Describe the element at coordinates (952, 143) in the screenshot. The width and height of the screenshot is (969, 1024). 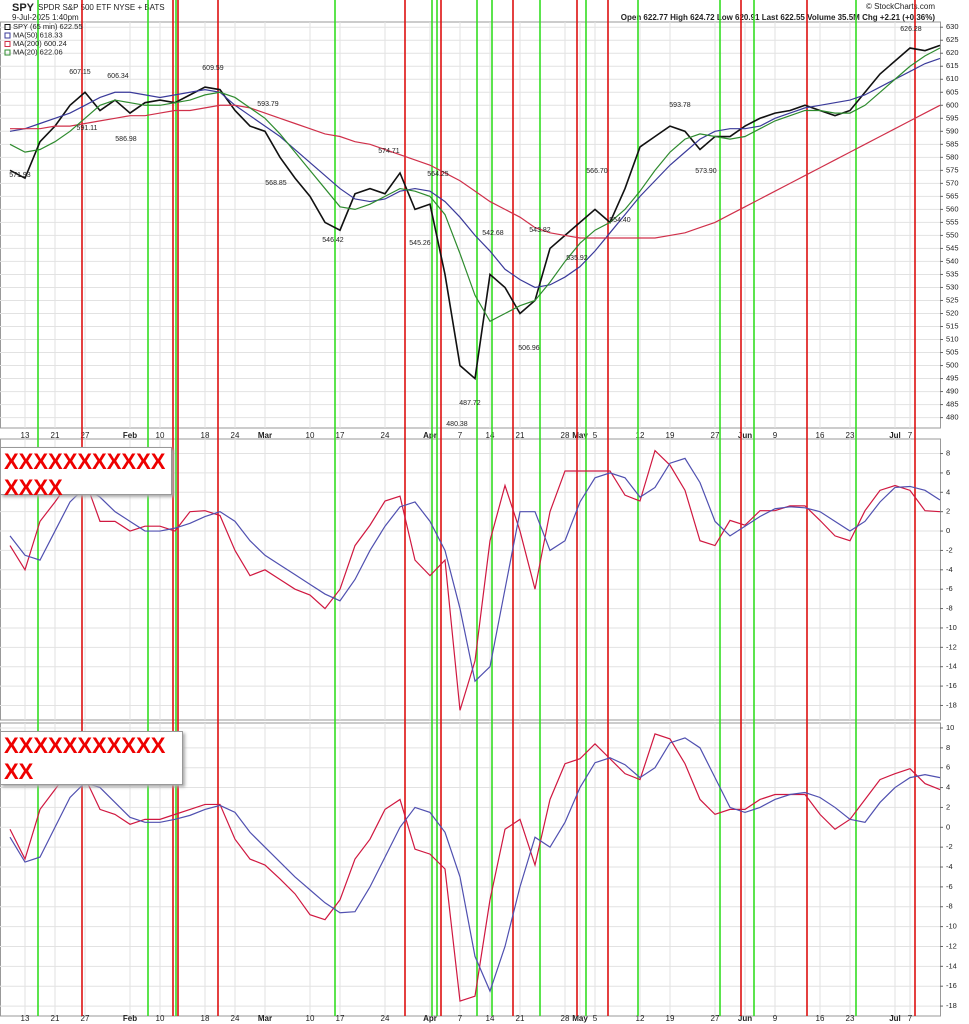
I see `y-tick-label: 585` at that location.